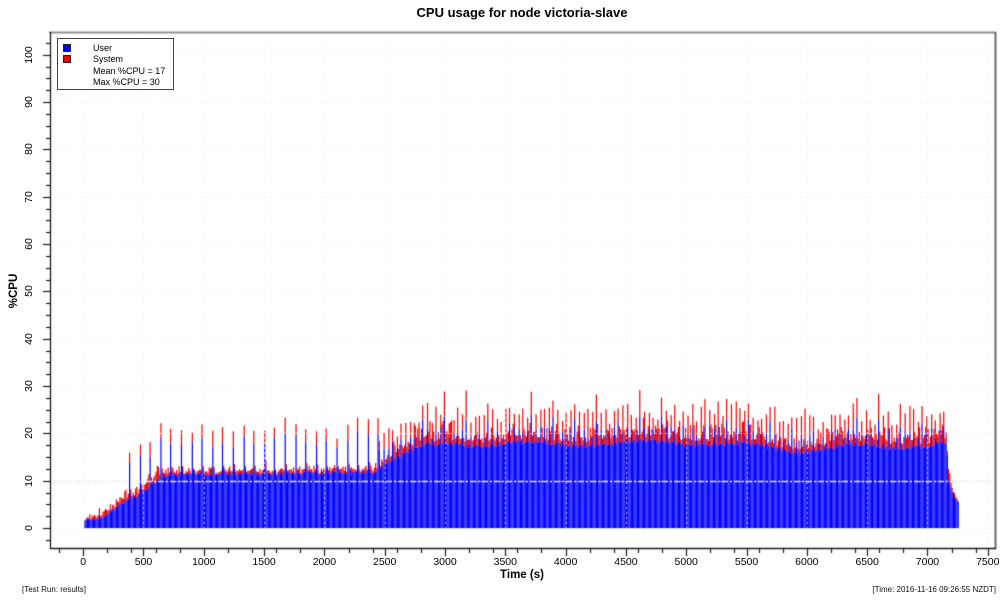 The image size is (1000, 600). What do you see at coordinates (54, 589) in the screenshot?
I see `footer-test-run: [Test Run: results]` at bounding box center [54, 589].